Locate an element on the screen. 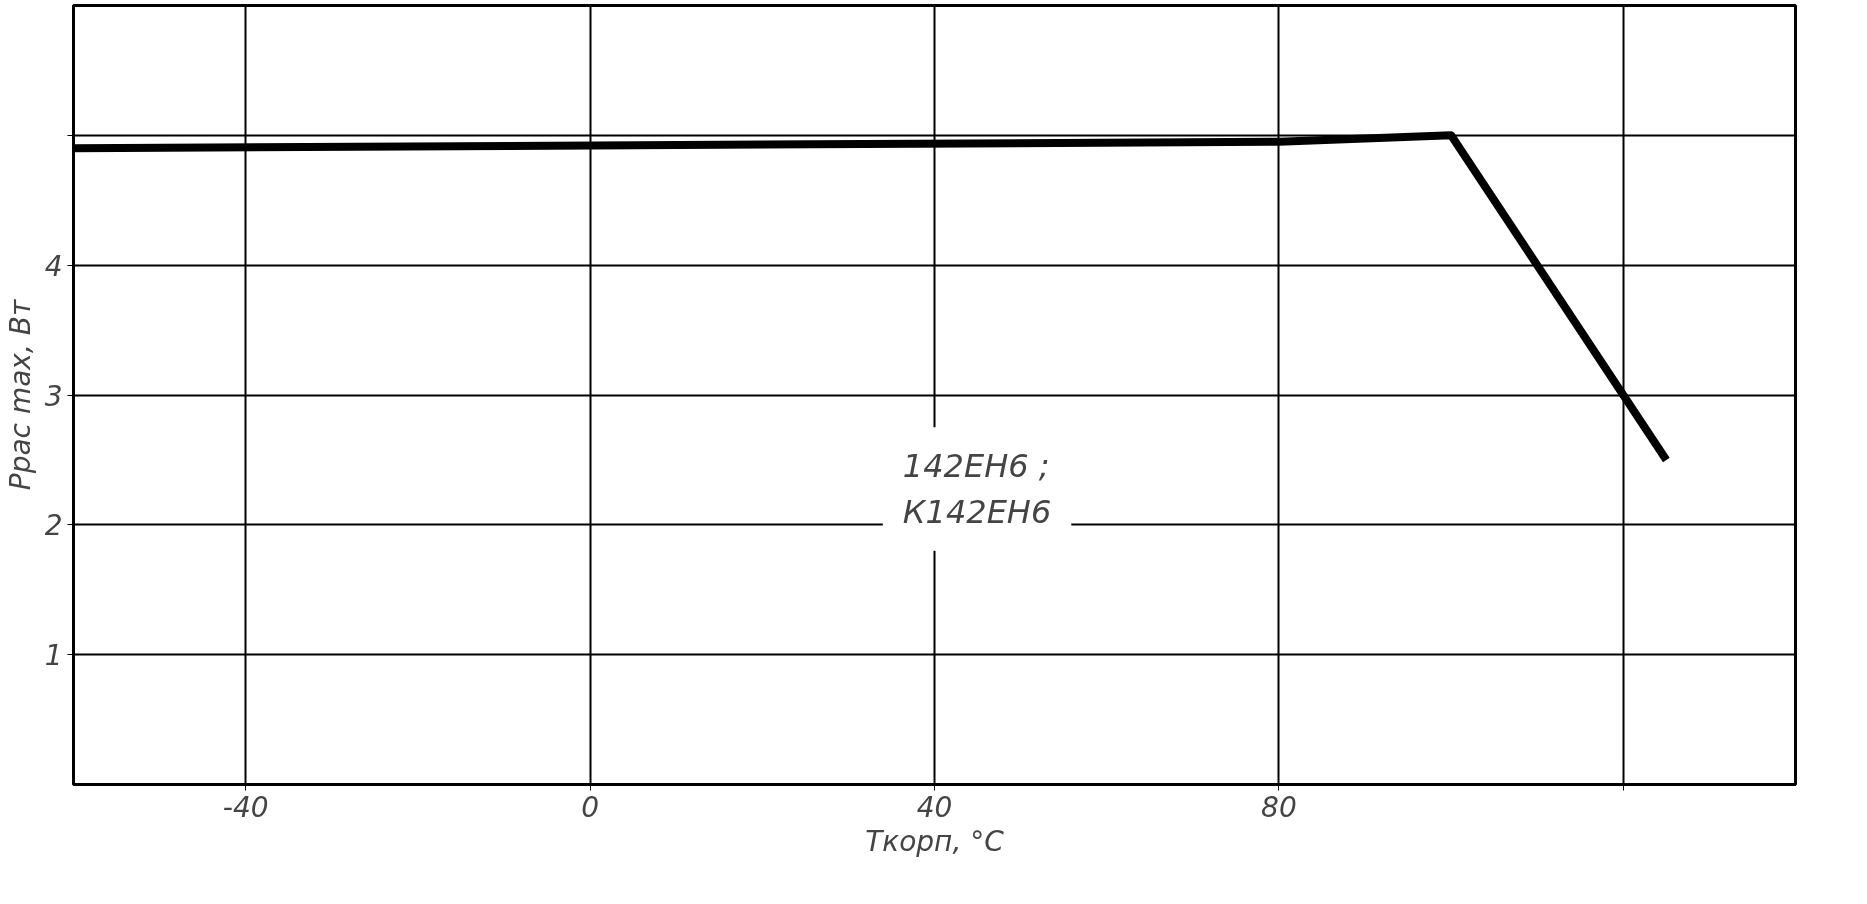 The height and width of the screenshot is (904, 1867). y-tick-label: 2 is located at coordinates (53, 526).